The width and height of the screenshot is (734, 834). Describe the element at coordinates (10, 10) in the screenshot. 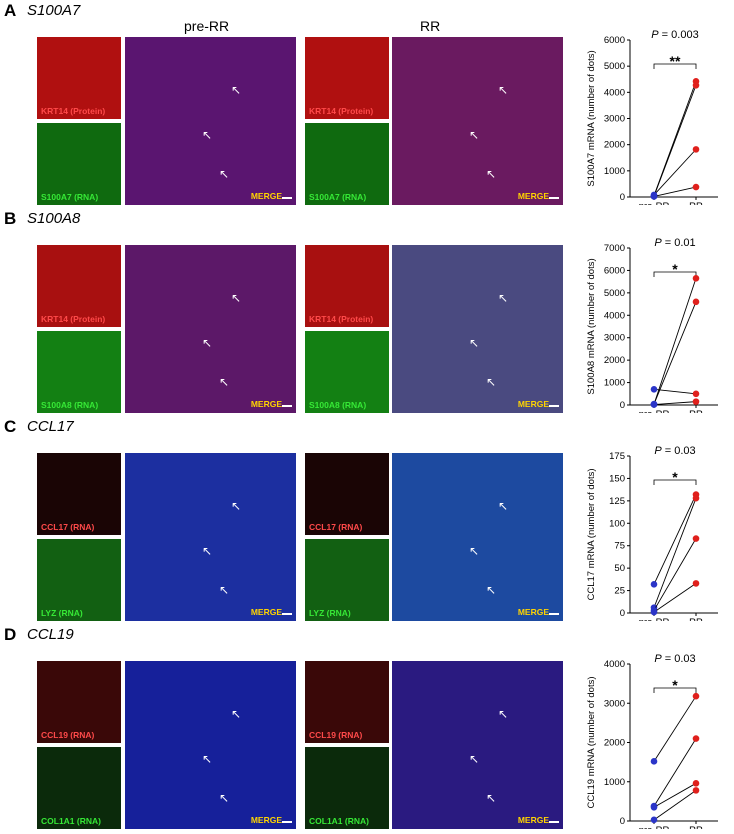

I see `panel-letter: A` at that location.